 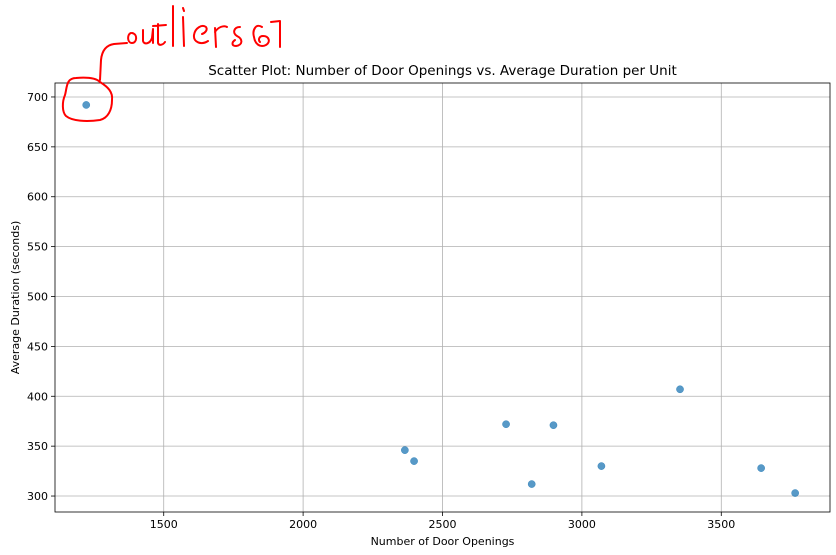 I want to click on handwritten-outliers-annotation, so click(x=171, y=63).